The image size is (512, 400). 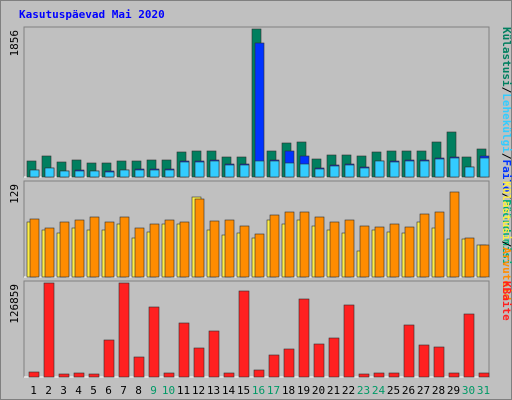 I want to click on x-tick-label-day-23: 23, so click(x=363, y=390).